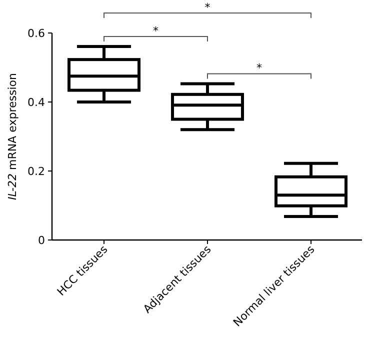  Describe the element at coordinates (41, 240) in the screenshot. I see `y-tick-label: 0` at that location.